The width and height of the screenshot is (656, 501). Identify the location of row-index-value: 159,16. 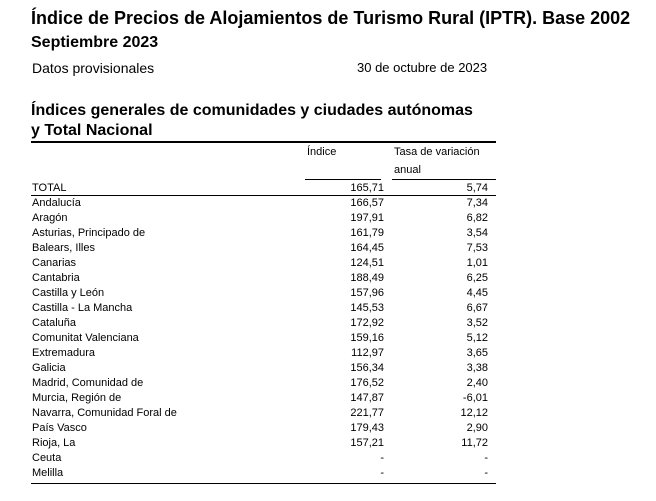
(367, 338).